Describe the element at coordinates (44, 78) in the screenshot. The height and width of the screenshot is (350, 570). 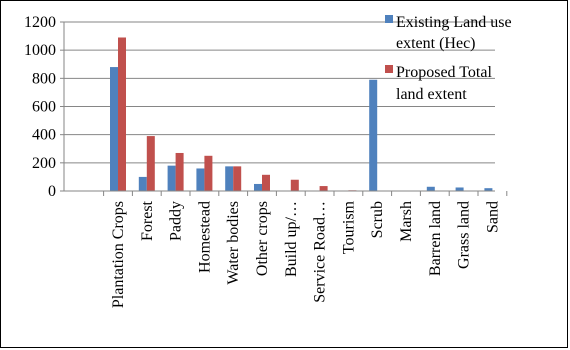
I see `y-tick-label: 800` at that location.